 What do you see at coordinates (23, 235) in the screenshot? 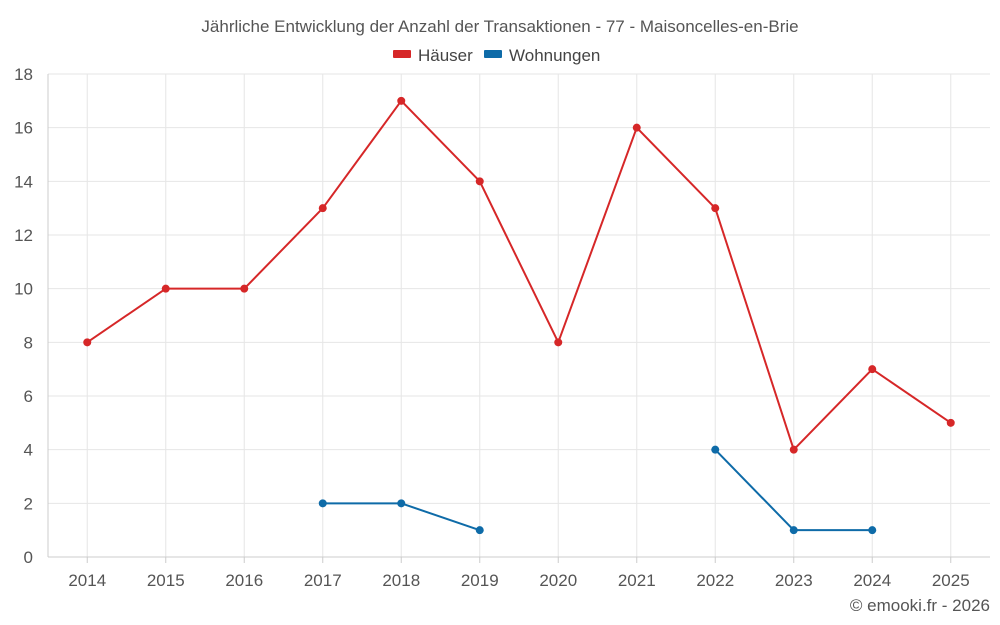
I see `y-tick-label: 12` at bounding box center [23, 235].